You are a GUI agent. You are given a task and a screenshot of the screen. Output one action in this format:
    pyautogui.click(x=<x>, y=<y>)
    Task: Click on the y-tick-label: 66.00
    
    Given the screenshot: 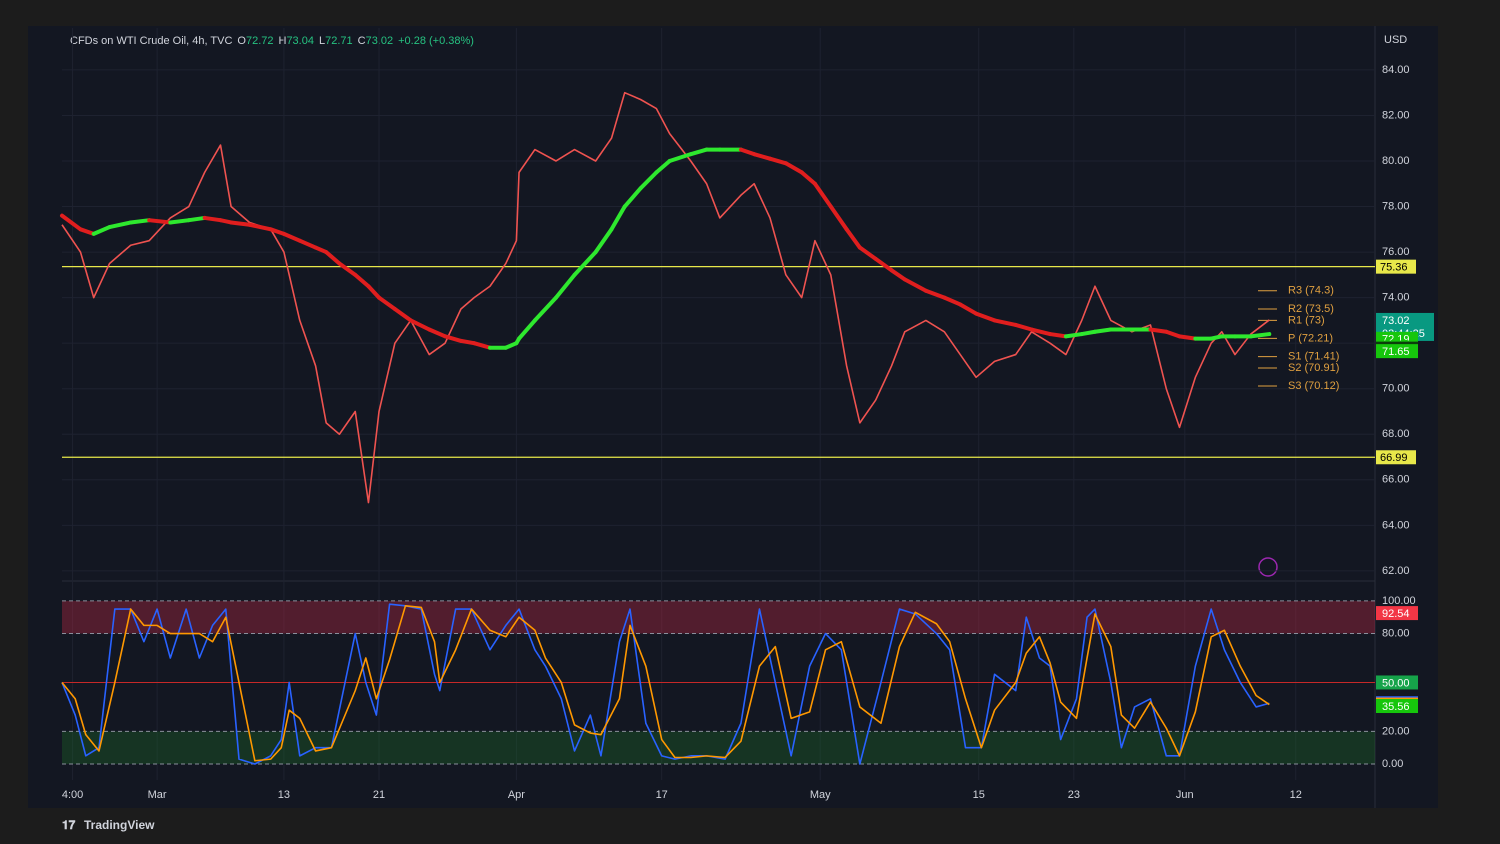 What is the action you would take?
    pyautogui.click(x=1396, y=480)
    